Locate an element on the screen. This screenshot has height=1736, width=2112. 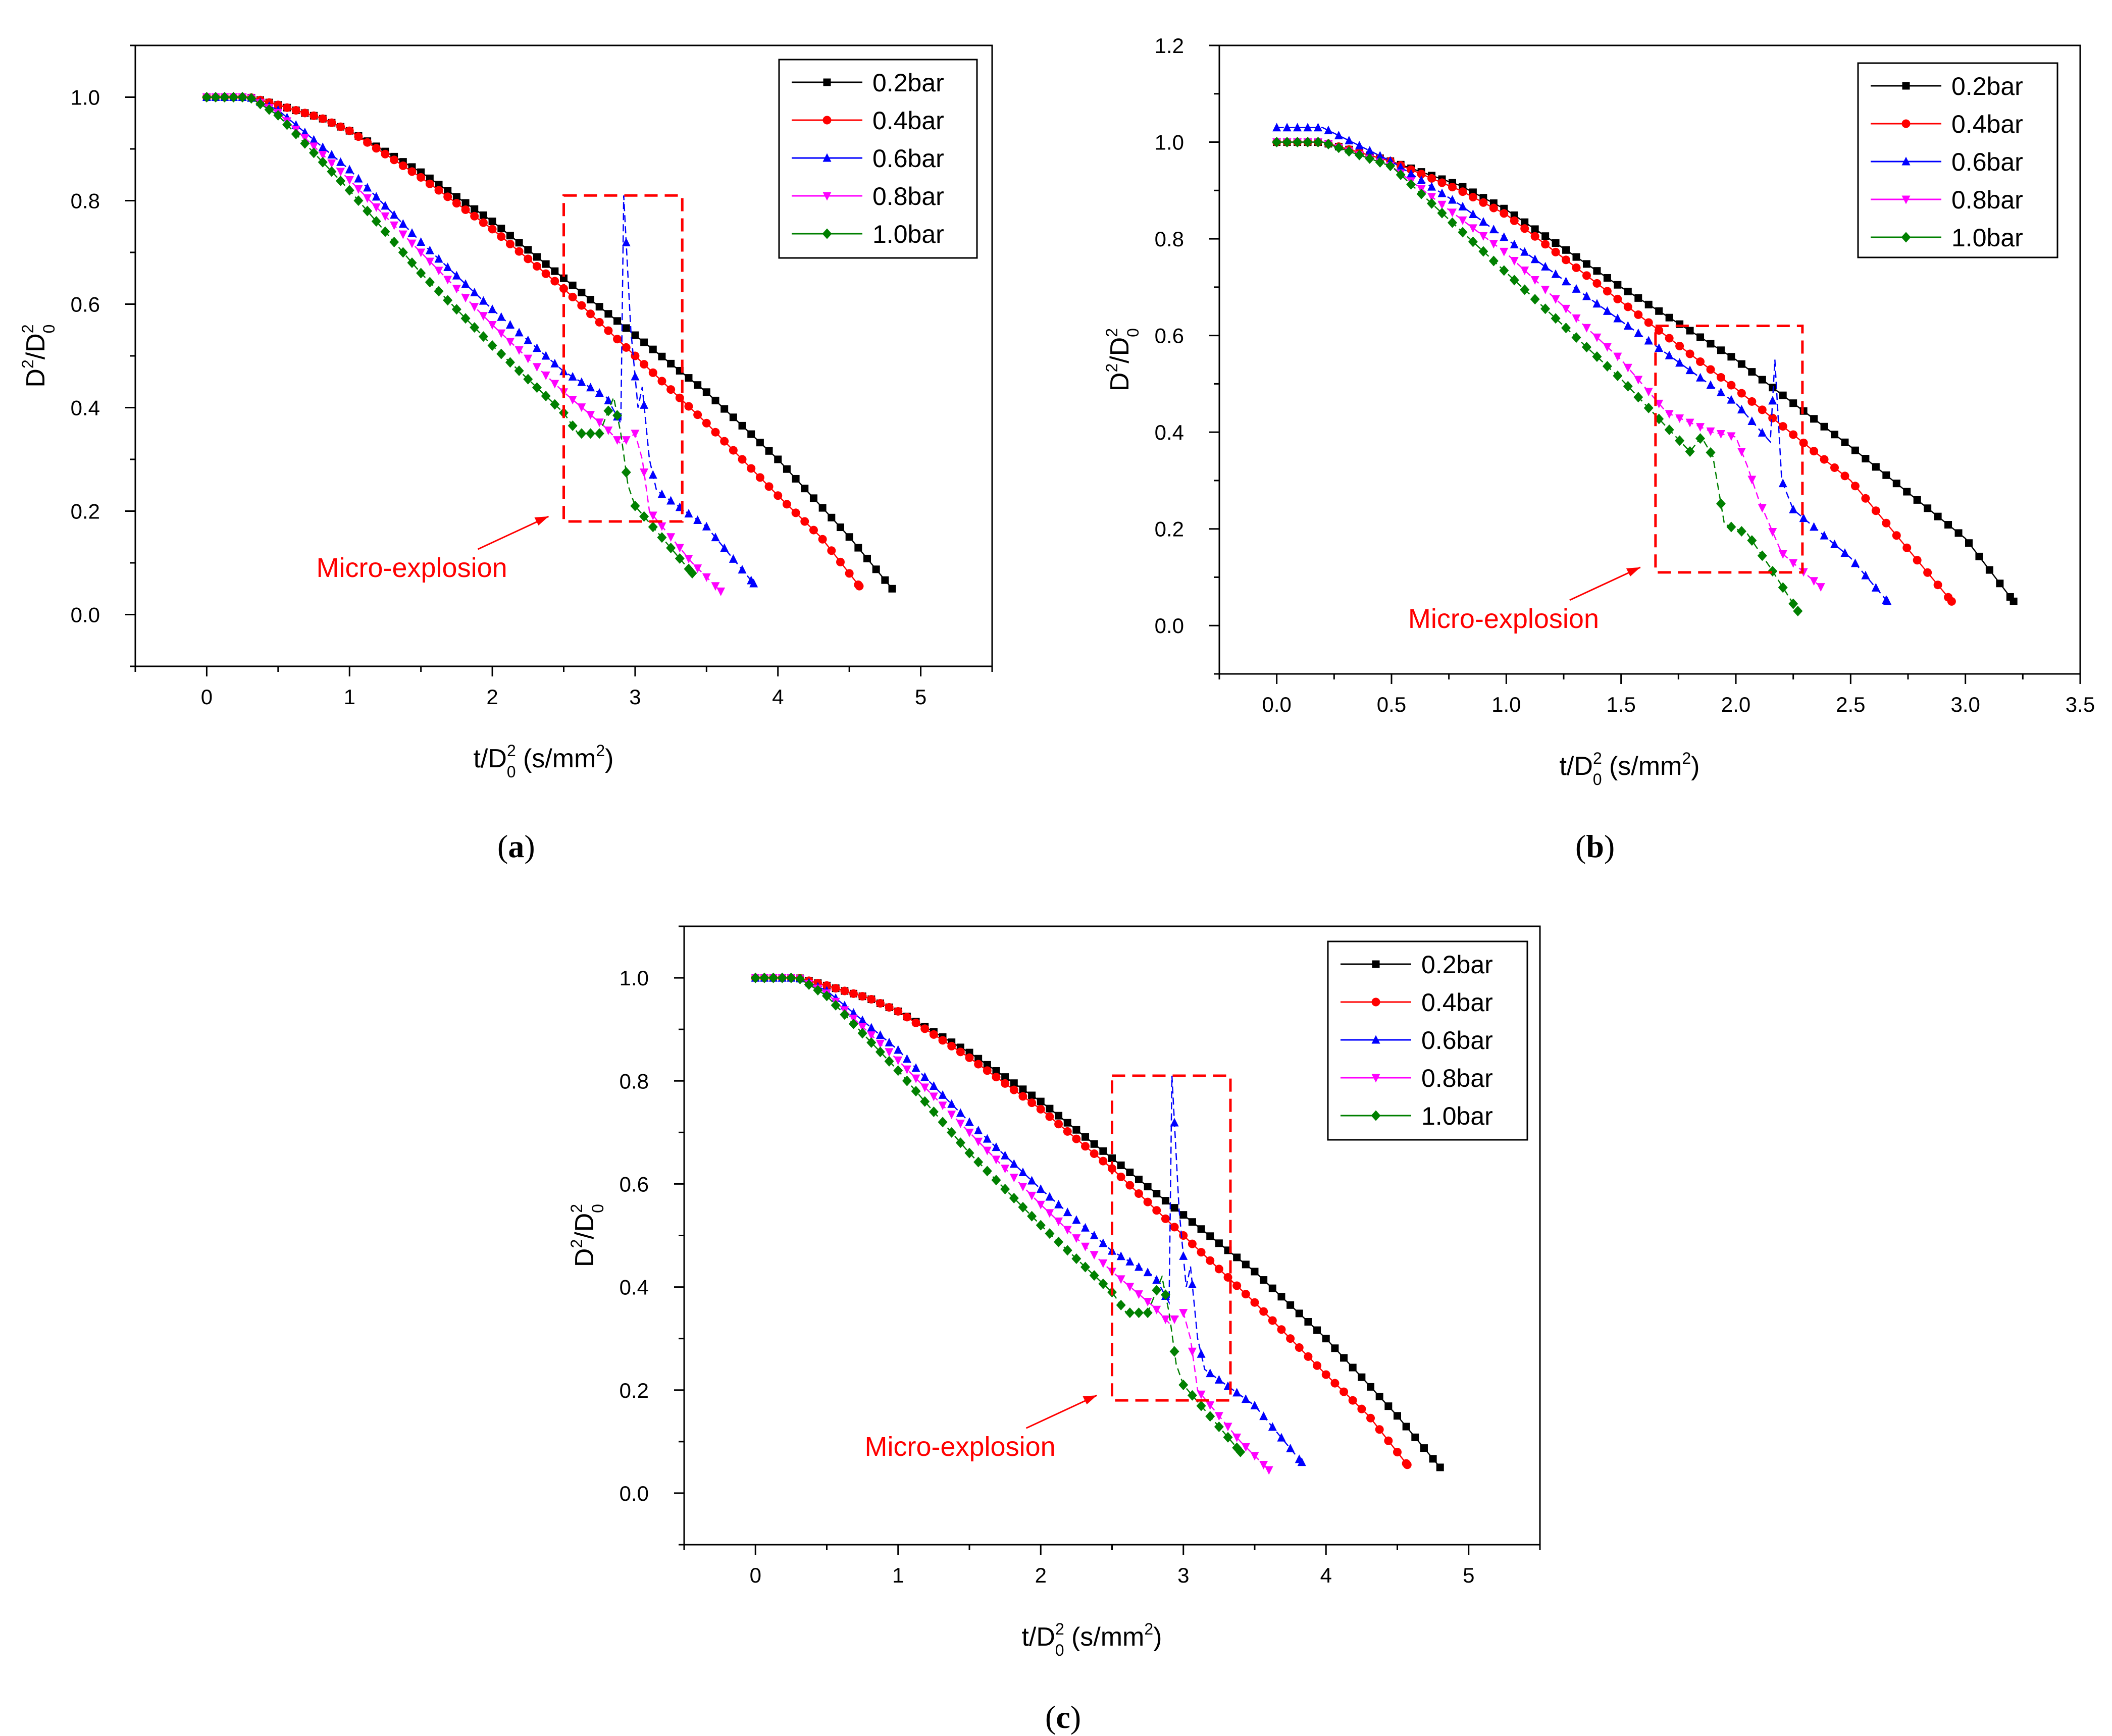
series-0.4bar is located at coordinates (1081, 1221).